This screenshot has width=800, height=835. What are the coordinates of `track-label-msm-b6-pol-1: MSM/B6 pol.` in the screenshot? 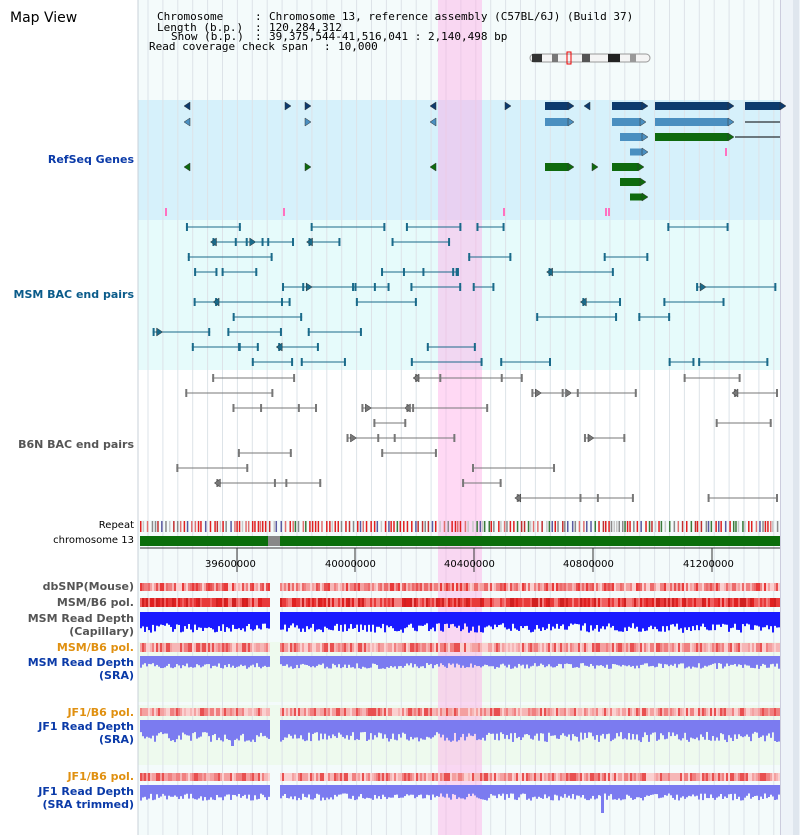 It's located at (95, 602).